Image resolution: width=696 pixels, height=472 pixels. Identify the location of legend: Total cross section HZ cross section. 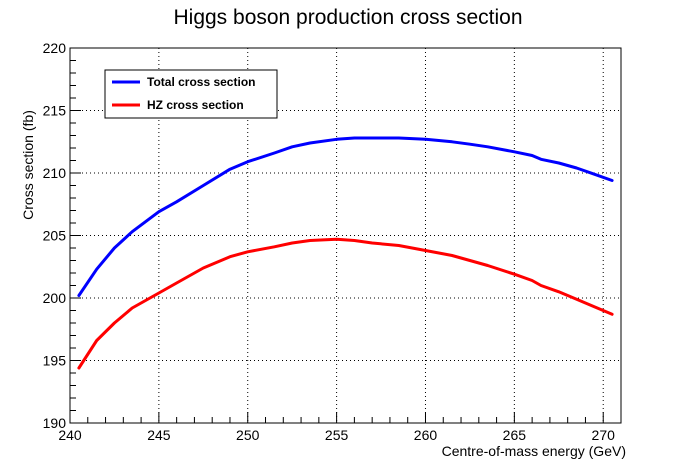
(191, 94).